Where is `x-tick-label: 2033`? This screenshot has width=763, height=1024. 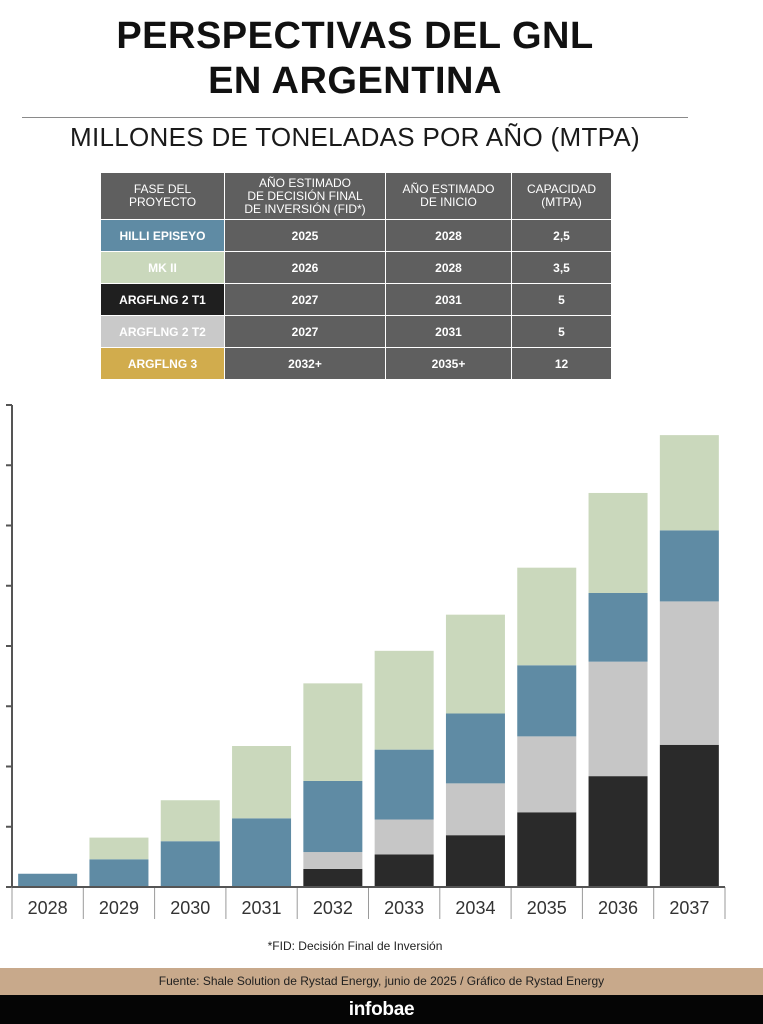
x-tick-label: 2033 is located at coordinates (404, 908).